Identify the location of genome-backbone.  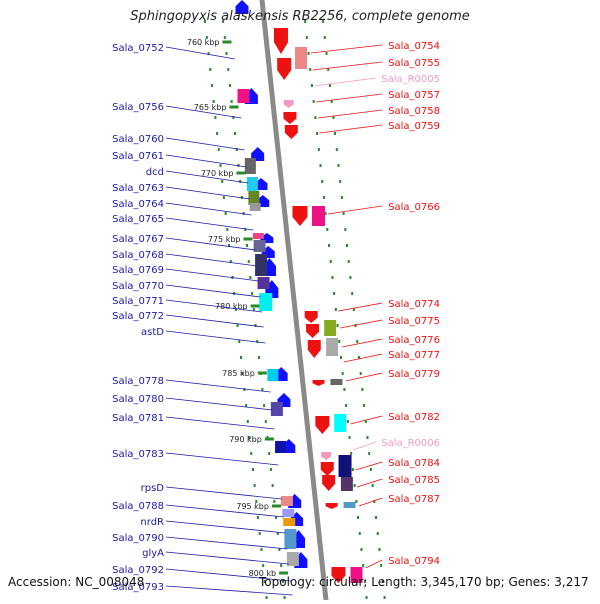
(294, 300).